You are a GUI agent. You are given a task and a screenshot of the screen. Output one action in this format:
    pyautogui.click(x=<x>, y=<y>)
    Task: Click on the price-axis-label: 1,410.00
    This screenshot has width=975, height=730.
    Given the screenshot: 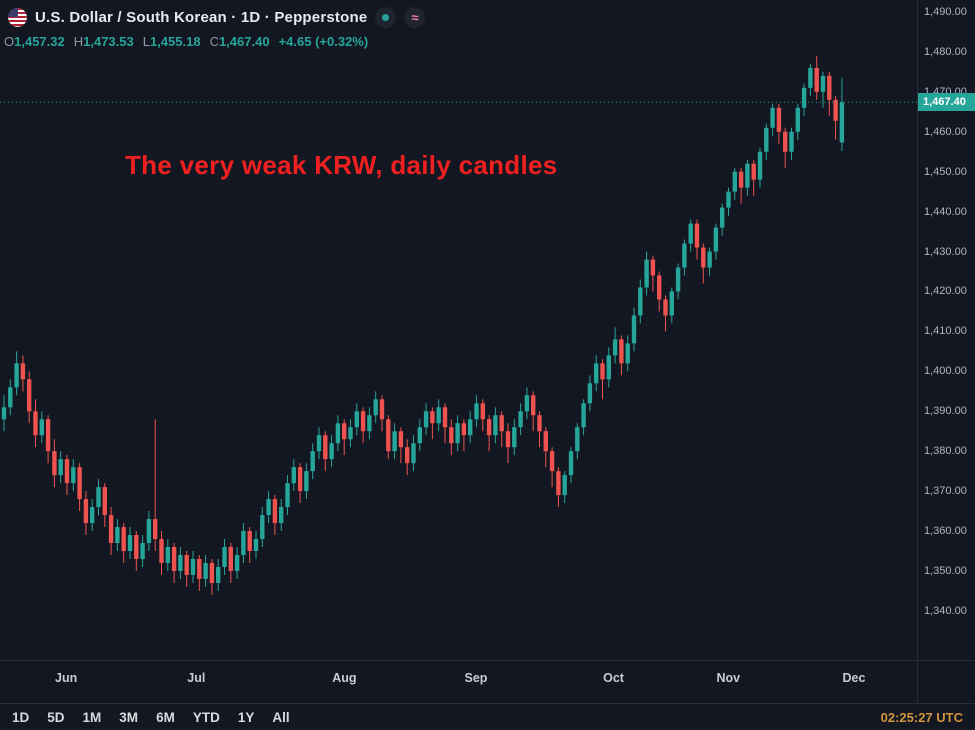 What is the action you would take?
    pyautogui.click(x=945, y=331)
    